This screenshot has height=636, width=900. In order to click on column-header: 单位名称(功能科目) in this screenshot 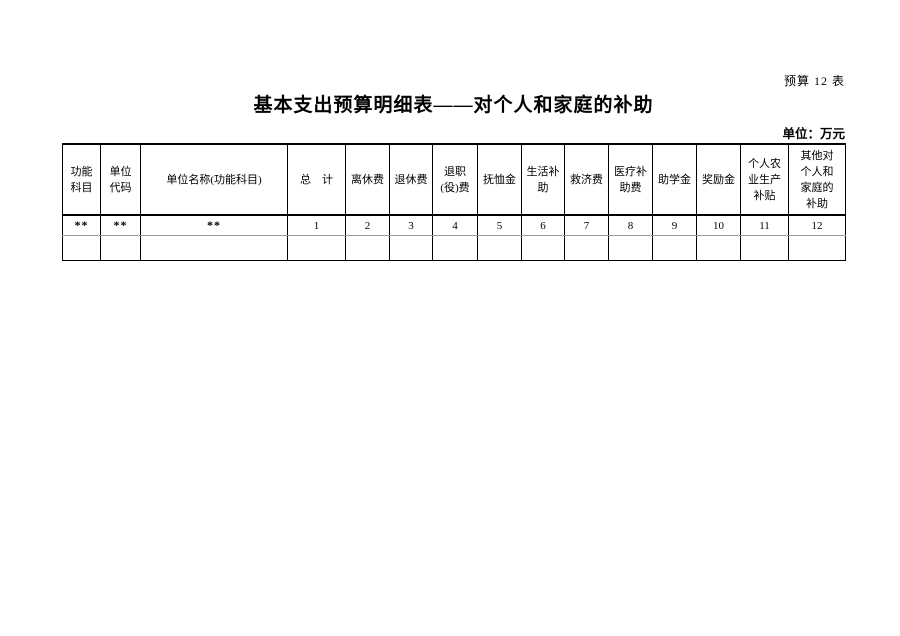, I will do `click(214, 179)`.